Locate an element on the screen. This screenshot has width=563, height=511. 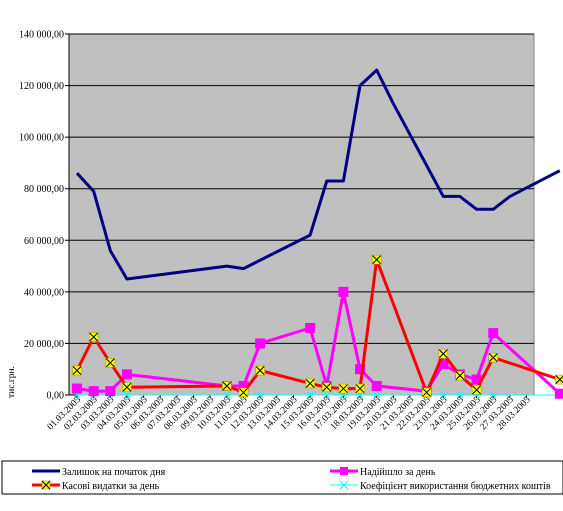
legend-item-coefficient: Коефіцієнт використання бюджетних коштів is located at coordinates (440, 486).